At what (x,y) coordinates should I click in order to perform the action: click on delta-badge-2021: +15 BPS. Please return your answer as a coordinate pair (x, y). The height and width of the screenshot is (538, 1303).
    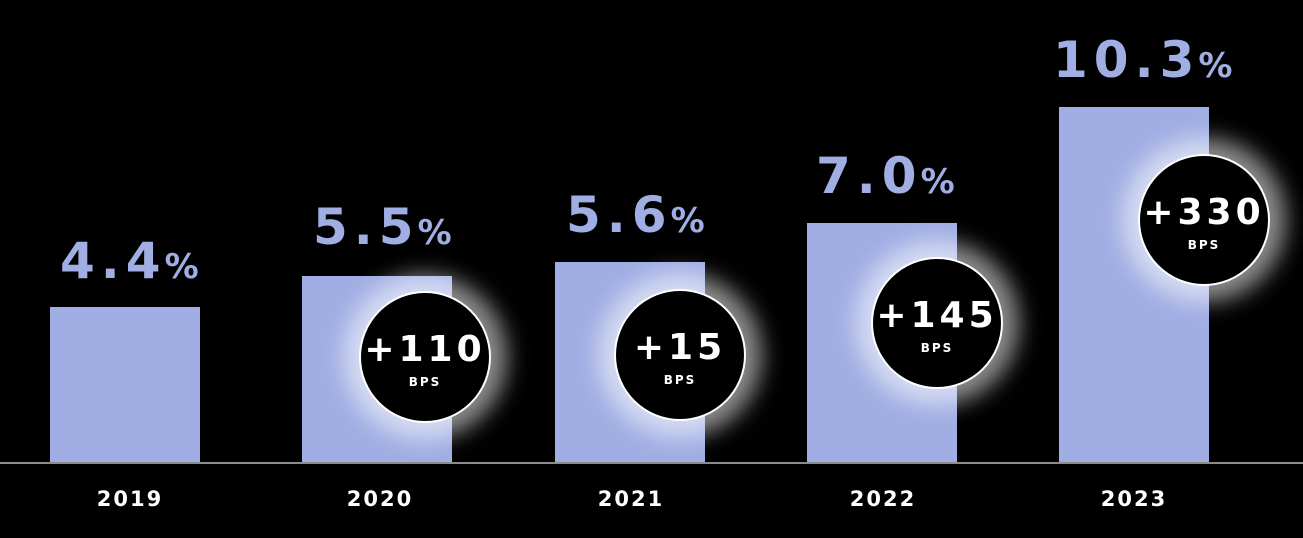
    Looking at the image, I should click on (680, 355).